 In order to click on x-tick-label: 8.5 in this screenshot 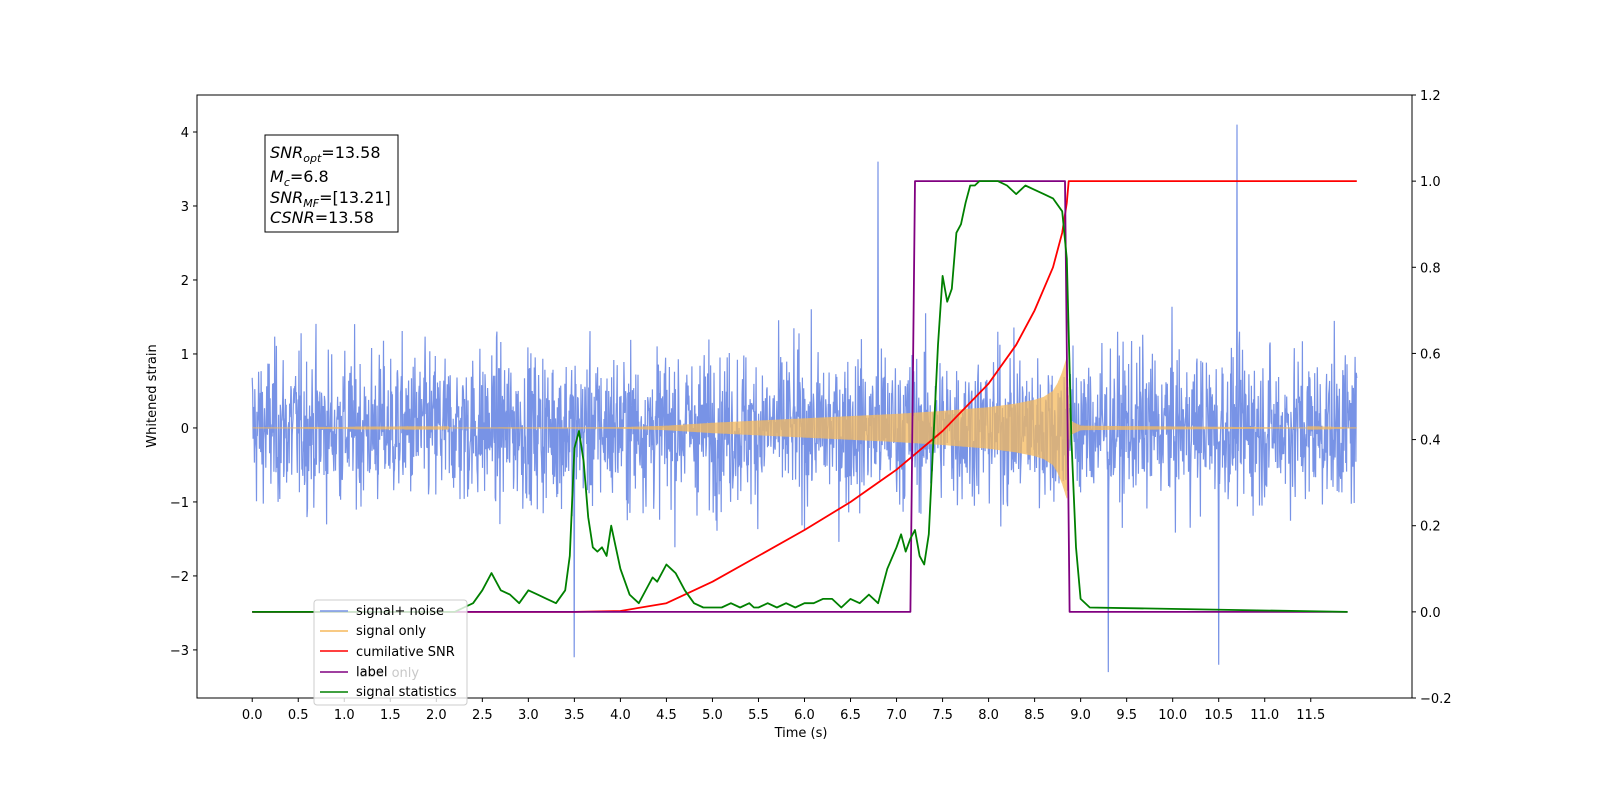, I will do `click(1034, 715)`.